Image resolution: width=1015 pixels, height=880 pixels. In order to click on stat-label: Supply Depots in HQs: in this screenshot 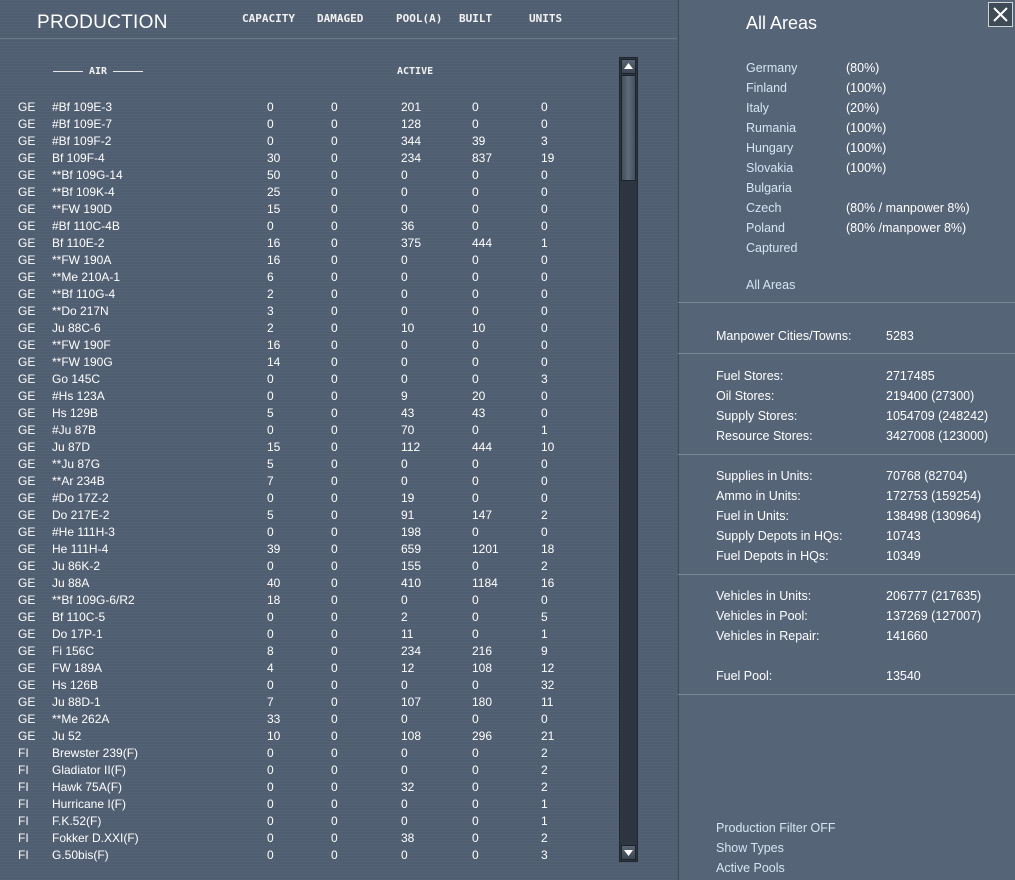, I will do `click(779, 536)`.